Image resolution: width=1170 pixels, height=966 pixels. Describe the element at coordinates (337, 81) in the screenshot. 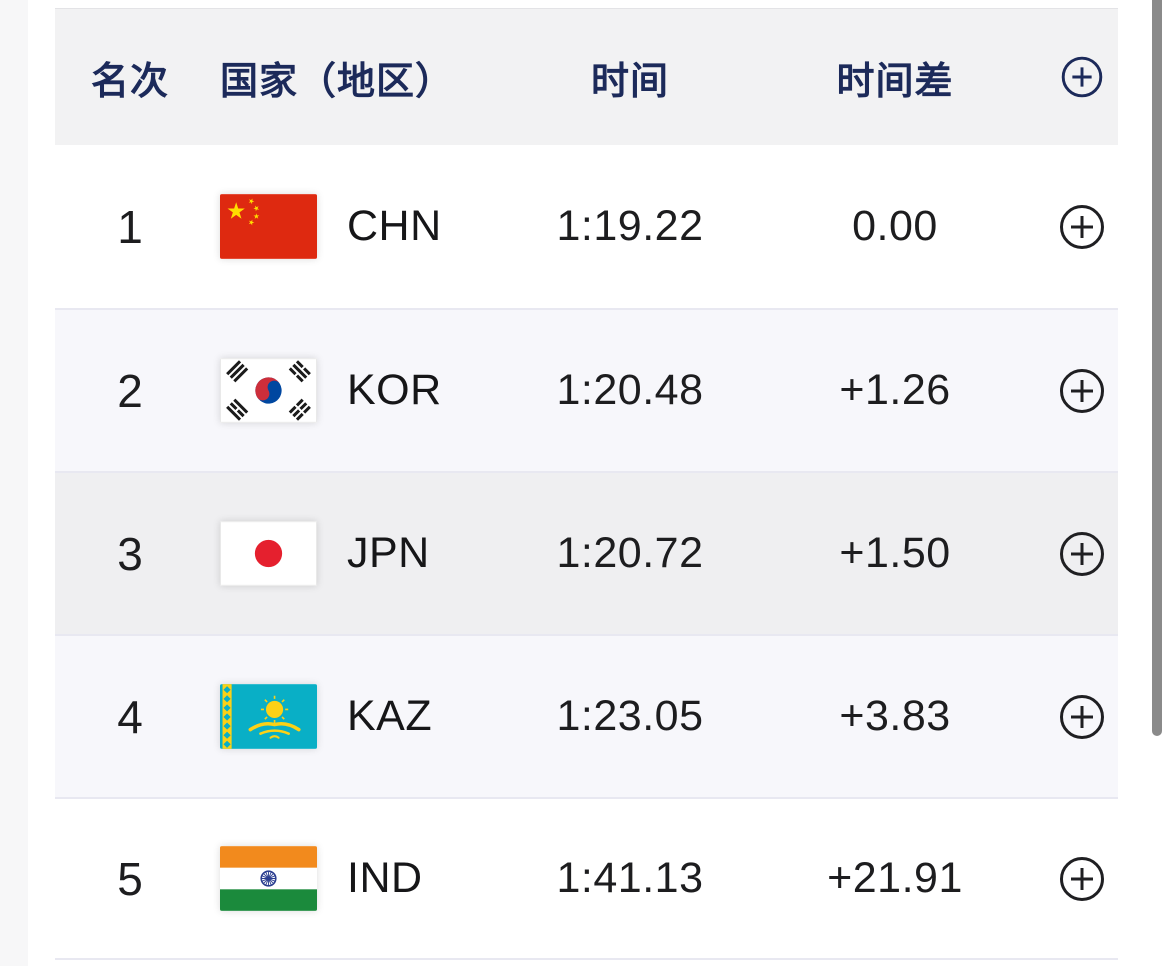

I see `column-header-country: 国家（地区）` at that location.